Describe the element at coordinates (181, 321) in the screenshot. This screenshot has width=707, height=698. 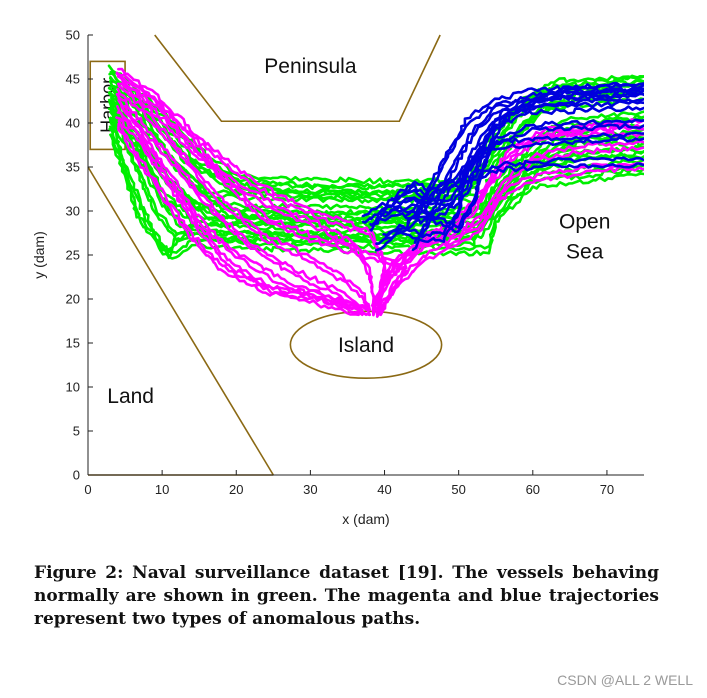
I see `region-land-outline` at that location.